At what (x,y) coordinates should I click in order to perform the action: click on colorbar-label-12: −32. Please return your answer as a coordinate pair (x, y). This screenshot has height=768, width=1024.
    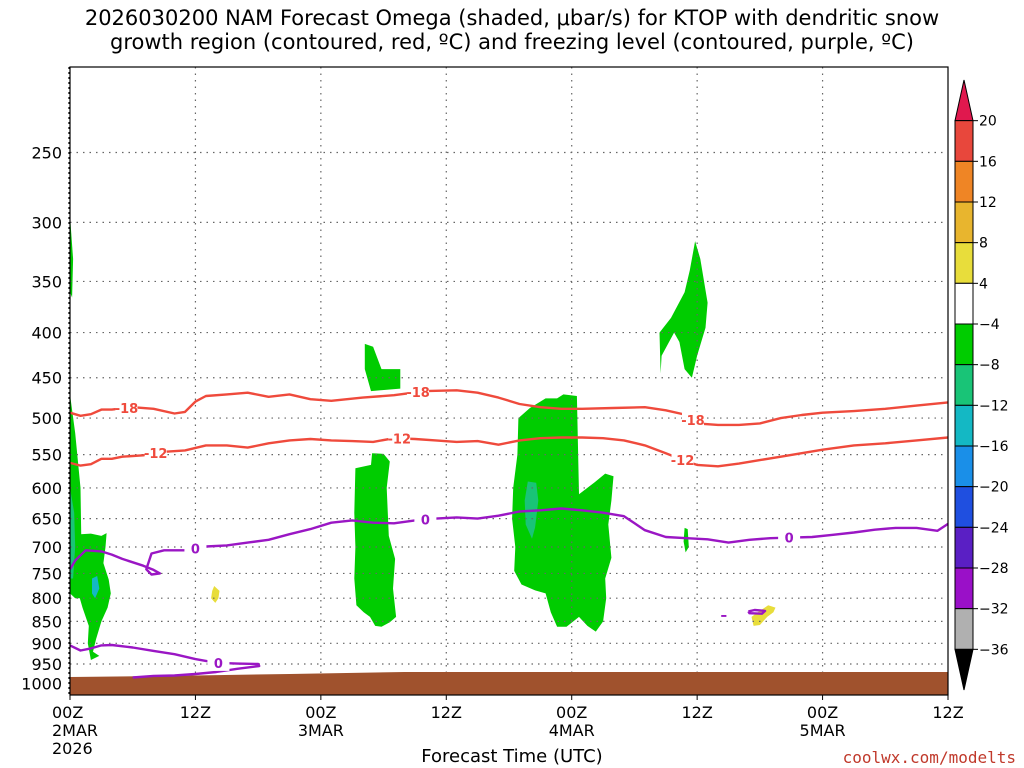
    Looking at the image, I should click on (994, 610).